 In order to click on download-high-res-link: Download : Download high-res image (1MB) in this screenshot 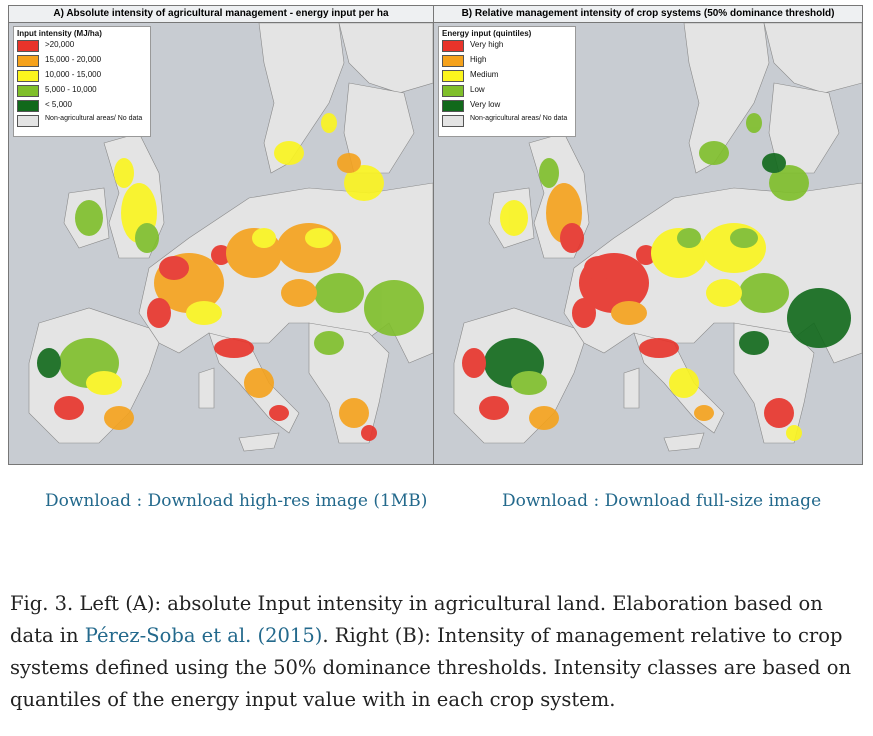, I will do `click(236, 501)`.